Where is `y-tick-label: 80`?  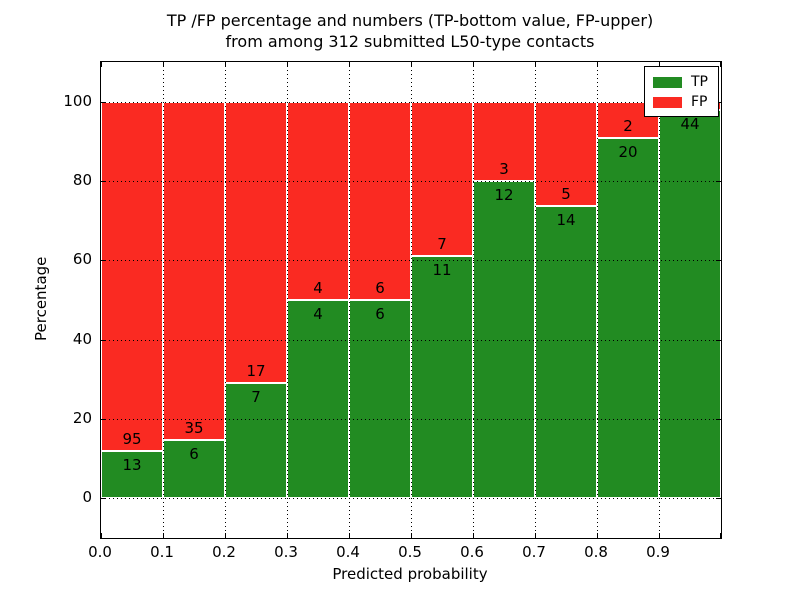
y-tick-label: 80 is located at coordinates (82, 180).